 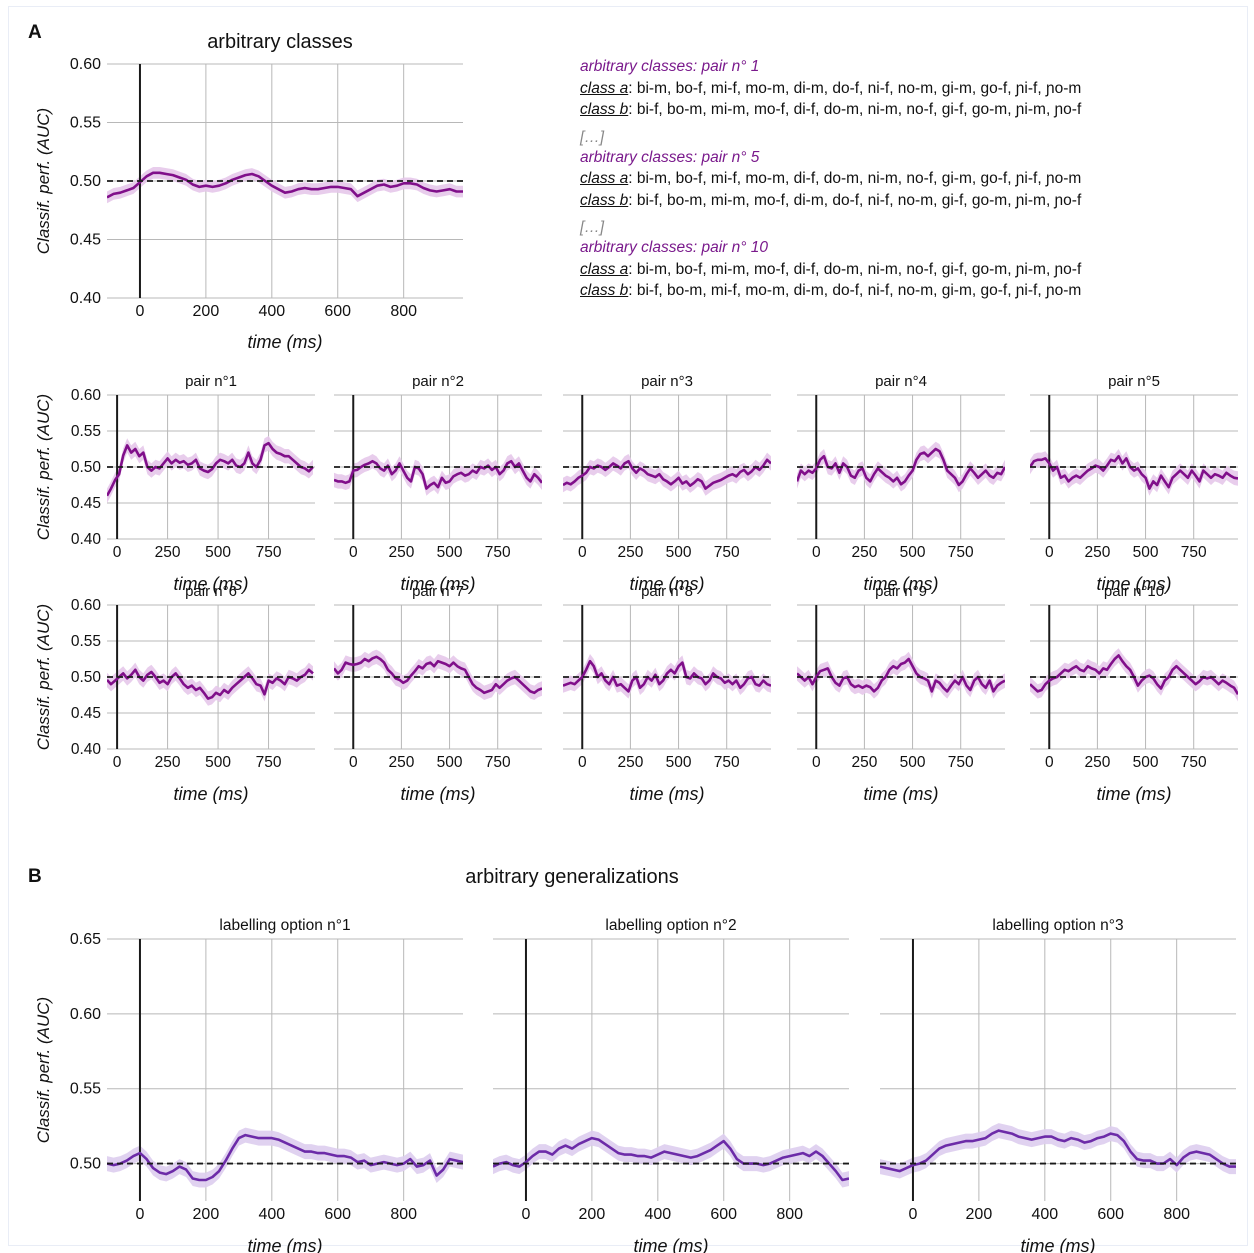 What do you see at coordinates (211, 591) in the screenshot?
I see `subplot-title: pair n°6` at bounding box center [211, 591].